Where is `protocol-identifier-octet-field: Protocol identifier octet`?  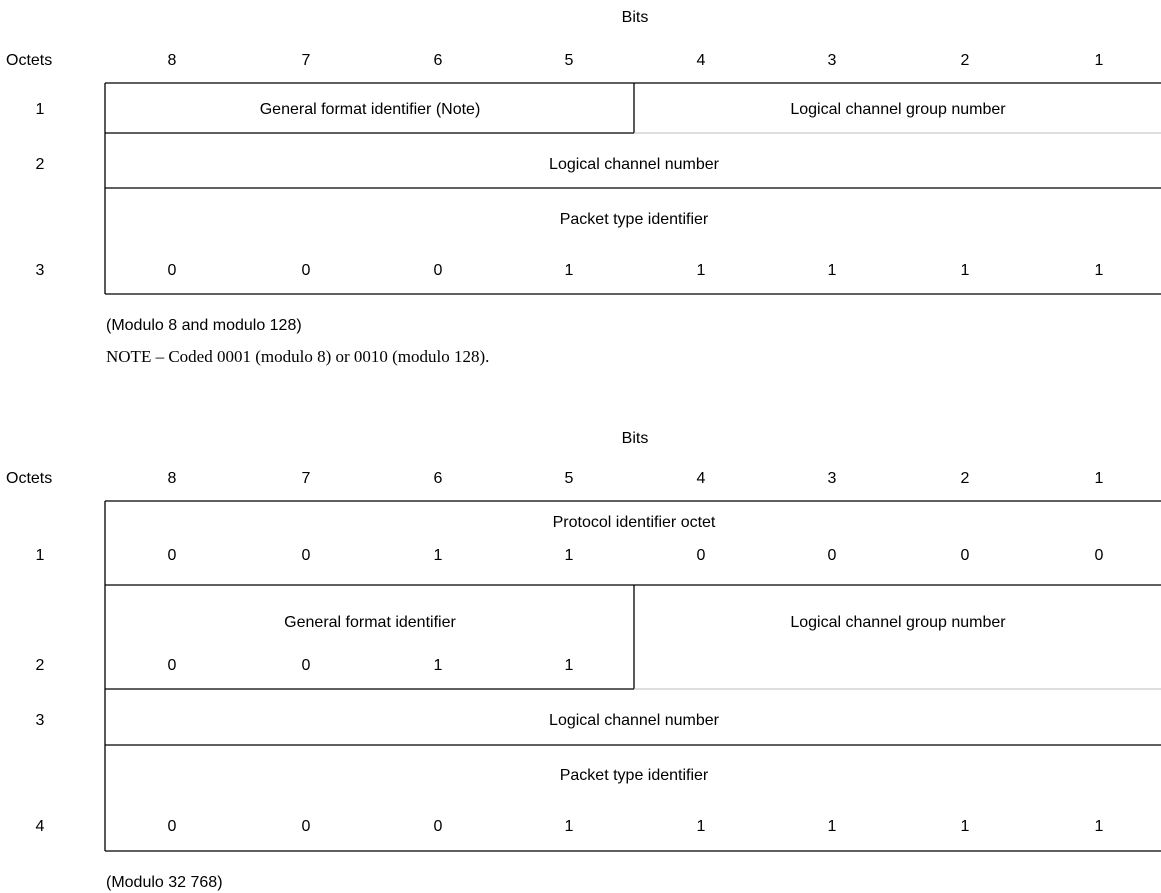 protocol-identifier-octet-field: Protocol identifier octet is located at coordinates (634, 522).